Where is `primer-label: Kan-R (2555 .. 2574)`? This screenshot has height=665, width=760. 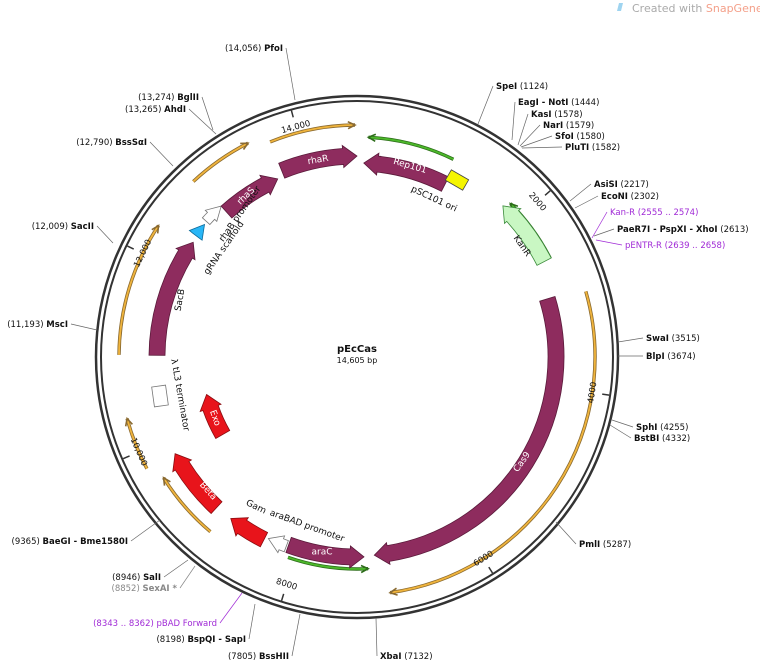
primer-label: Kan-R (2555 .. 2574) is located at coordinates (654, 213).